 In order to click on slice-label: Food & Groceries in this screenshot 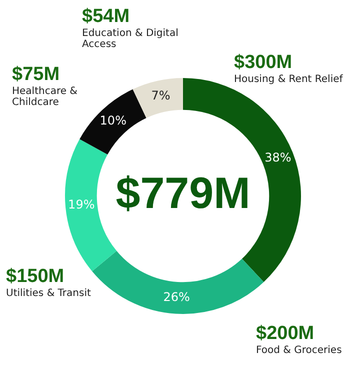, I will do `click(299, 350)`.